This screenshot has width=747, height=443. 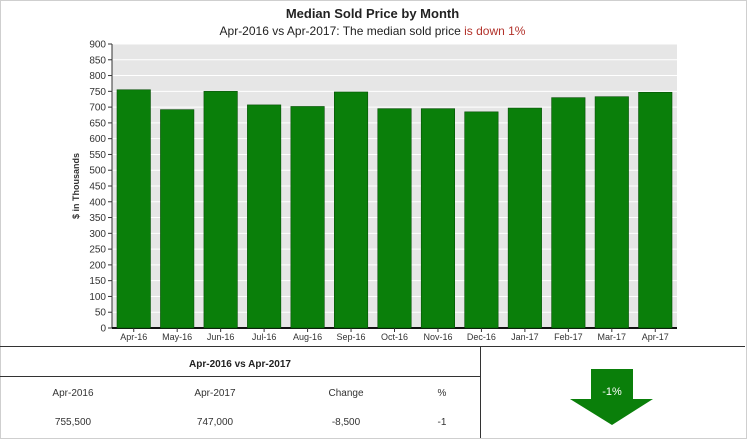 I want to click on y-tick-label: 200, so click(x=97, y=265).